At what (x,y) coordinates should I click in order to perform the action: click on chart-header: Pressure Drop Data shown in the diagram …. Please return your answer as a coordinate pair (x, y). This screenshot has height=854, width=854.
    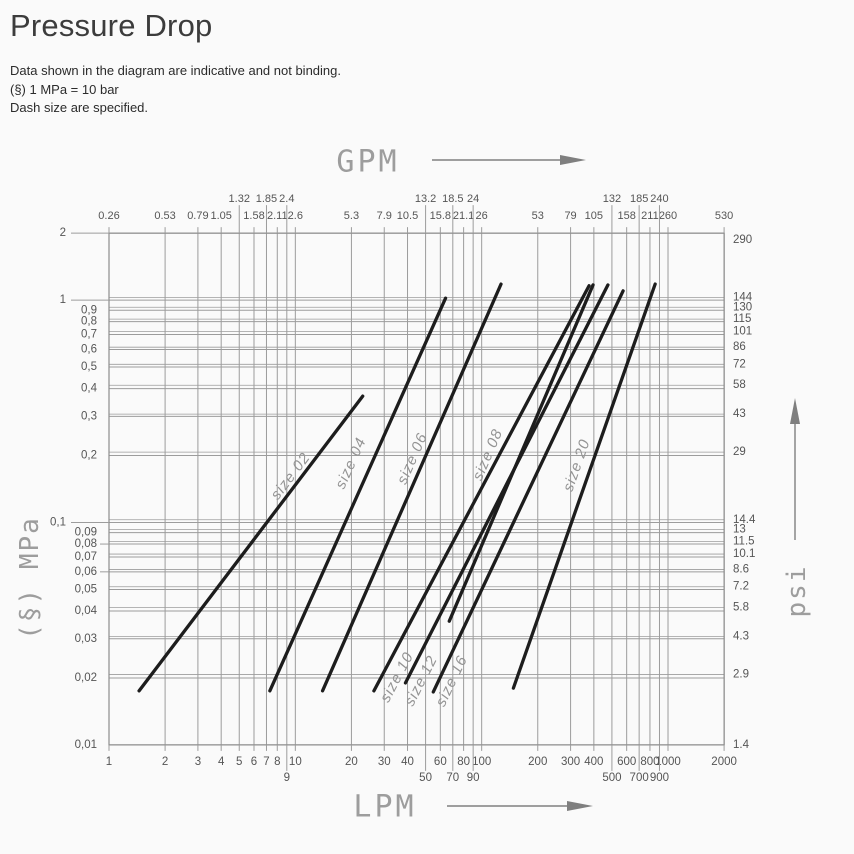
    Looking at the image, I should click on (175, 63).